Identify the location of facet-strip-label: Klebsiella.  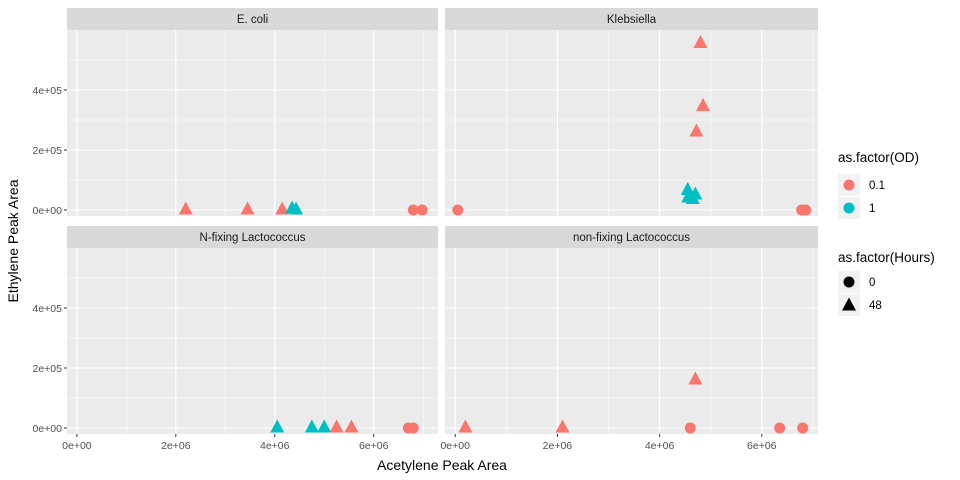
(632, 20).